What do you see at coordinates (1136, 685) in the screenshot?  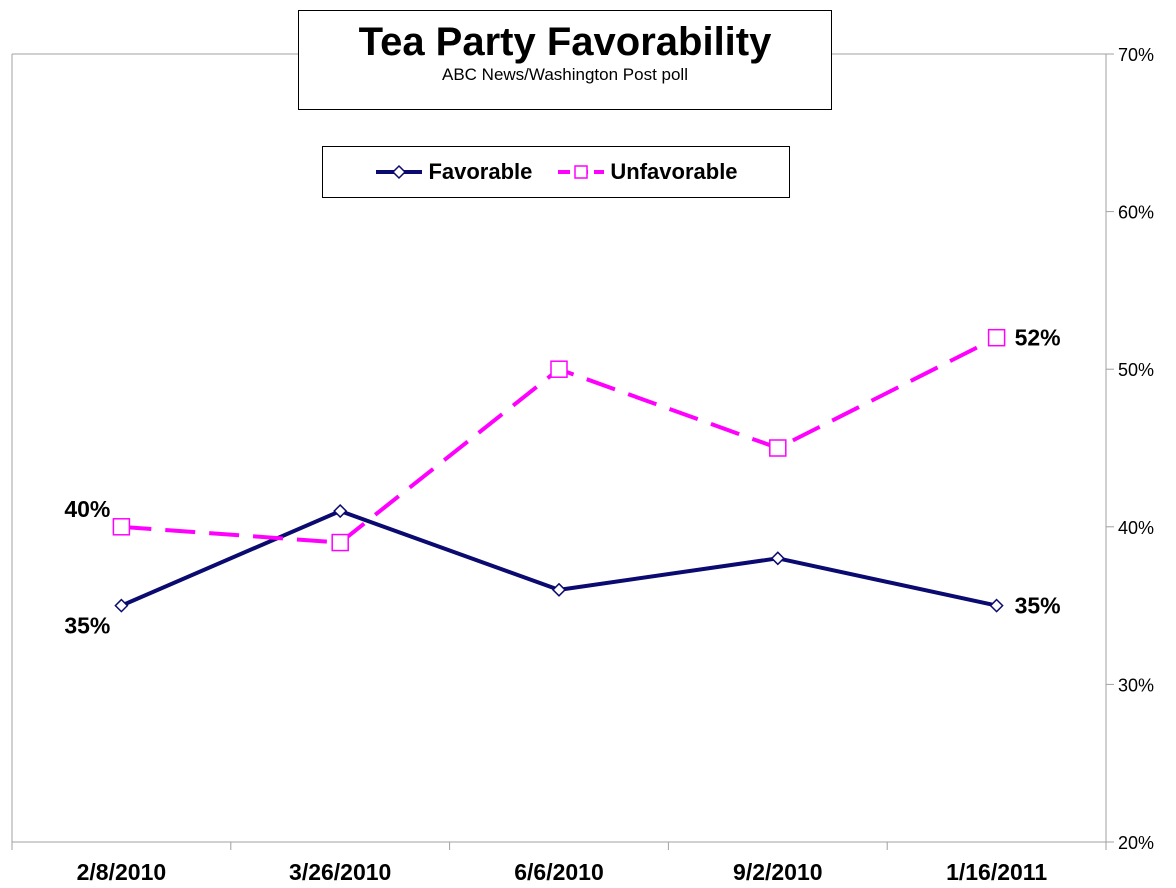 I see `y-tick-label: 30%` at bounding box center [1136, 685].